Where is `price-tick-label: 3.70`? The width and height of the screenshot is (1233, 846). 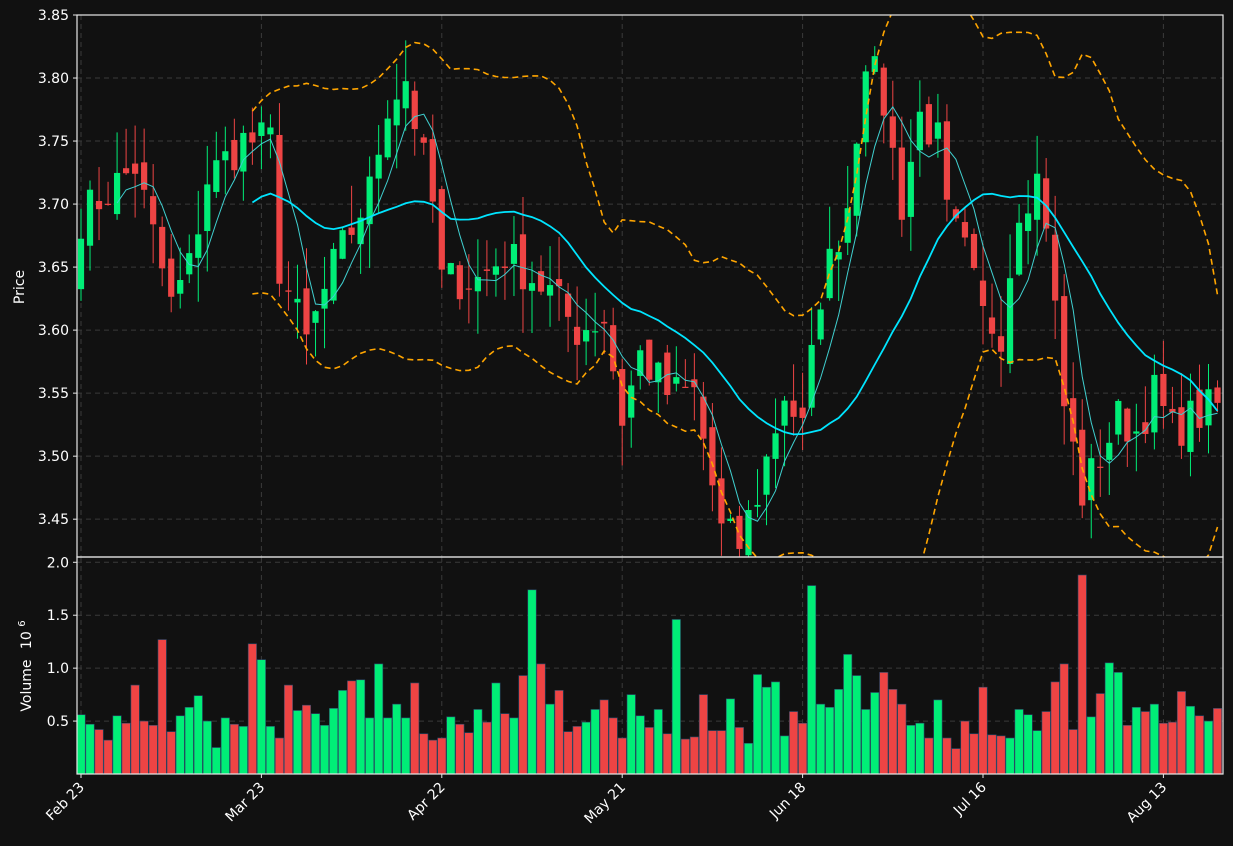
price-tick-label: 3.70 is located at coordinates (53, 205).